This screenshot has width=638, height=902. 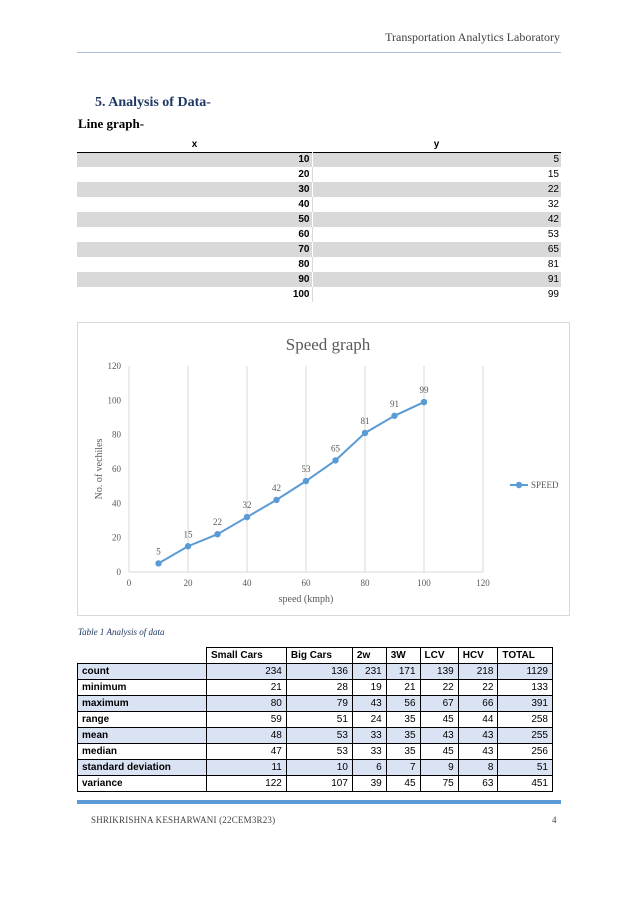 I want to click on stats-row: variance 122 107 39 45 75 63 451, so click(x=315, y=783).